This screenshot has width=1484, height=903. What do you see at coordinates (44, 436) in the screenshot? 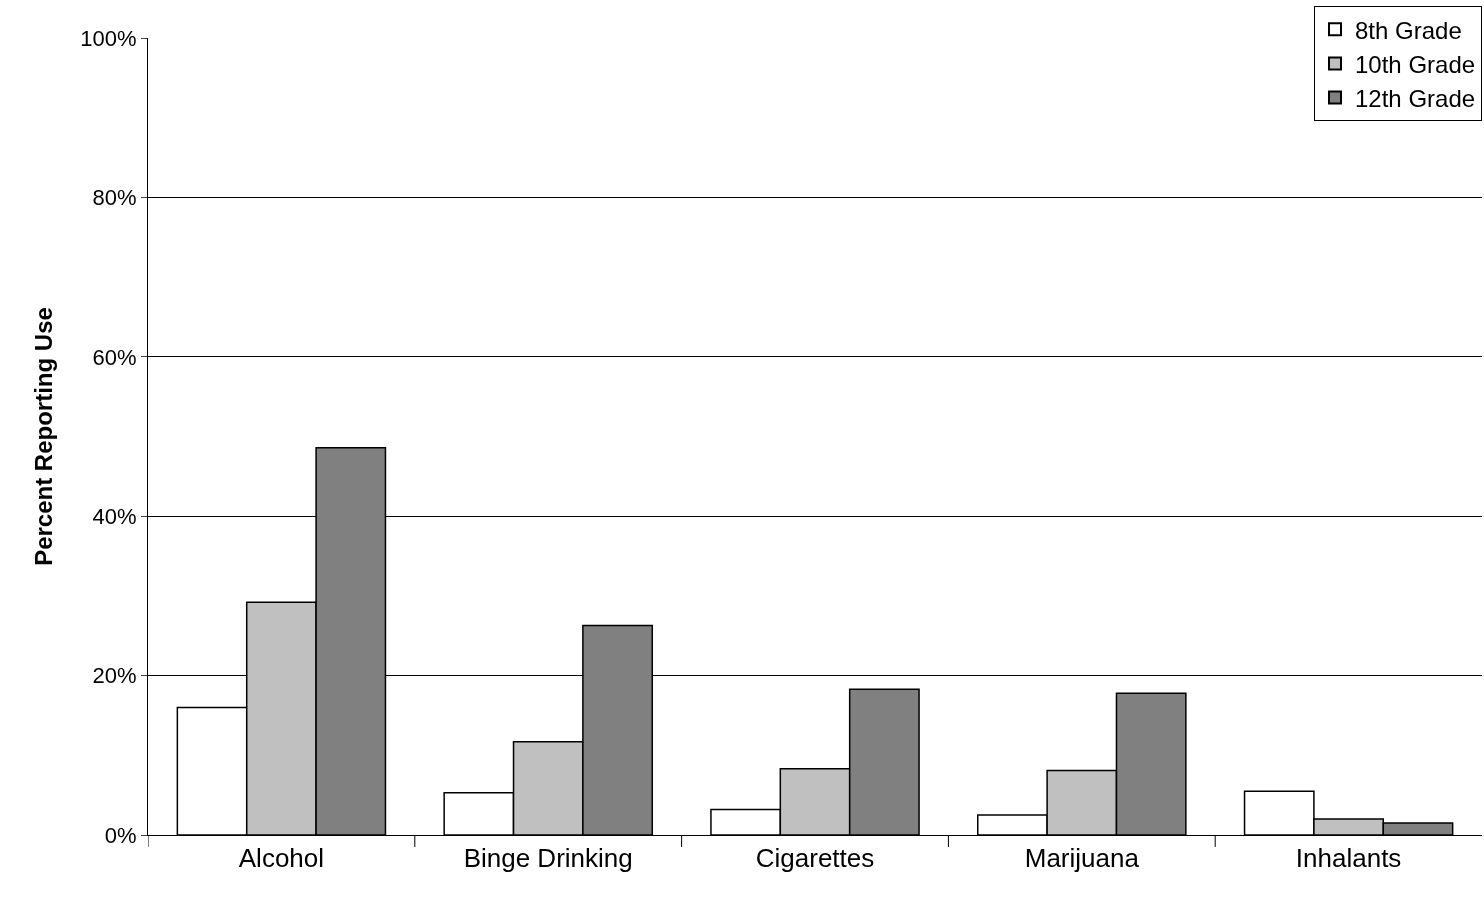
I see `y-axis-title: Percent Reporting Use` at bounding box center [44, 436].